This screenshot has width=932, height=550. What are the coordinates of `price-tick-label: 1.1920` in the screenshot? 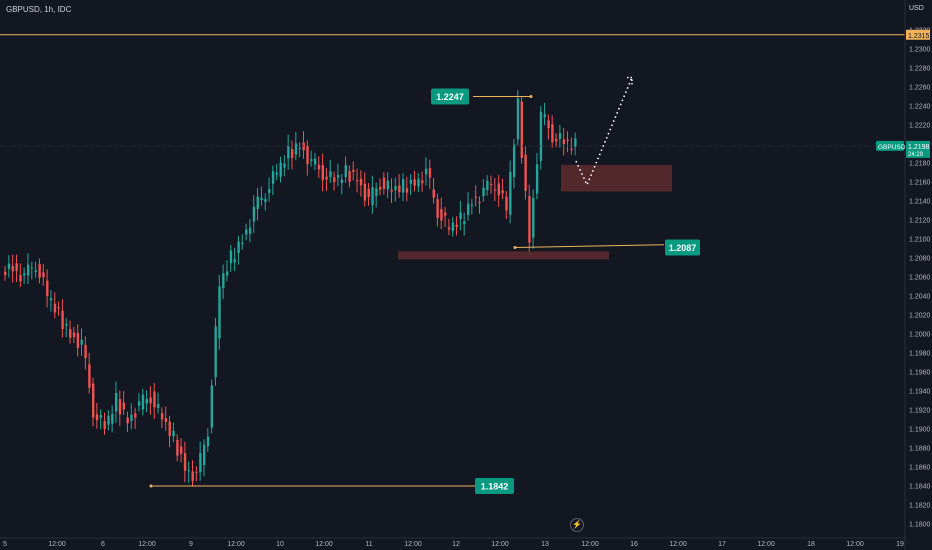 It's located at (920, 411).